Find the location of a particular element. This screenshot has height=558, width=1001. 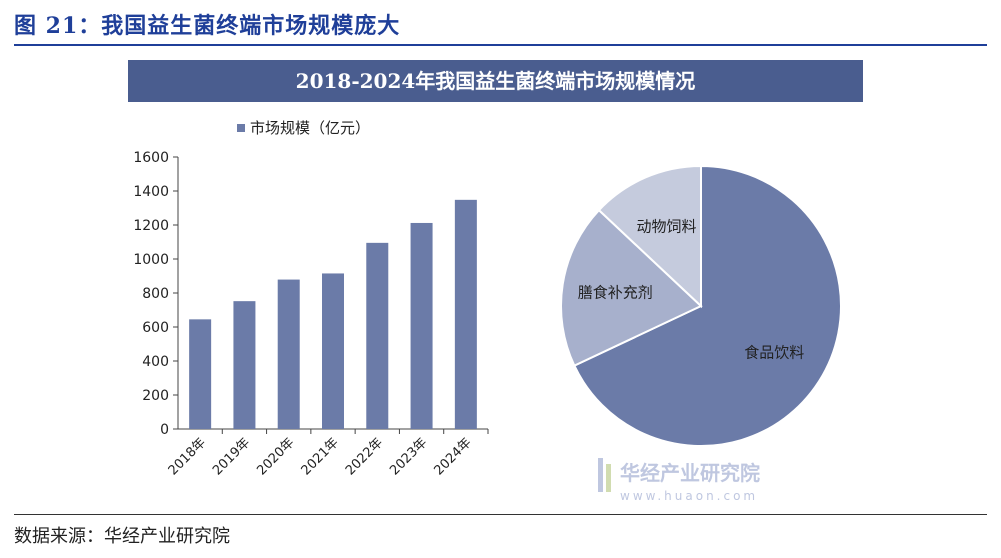

x-tick-label: 2022年 is located at coordinates (364, 456).